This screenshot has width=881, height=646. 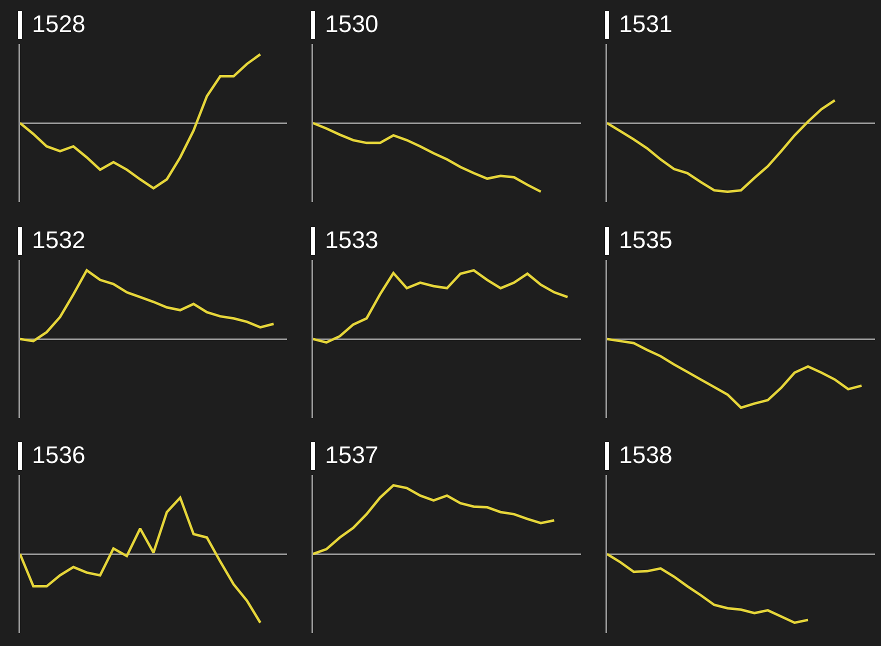 I want to click on chart-title: 1528, so click(x=59, y=25).